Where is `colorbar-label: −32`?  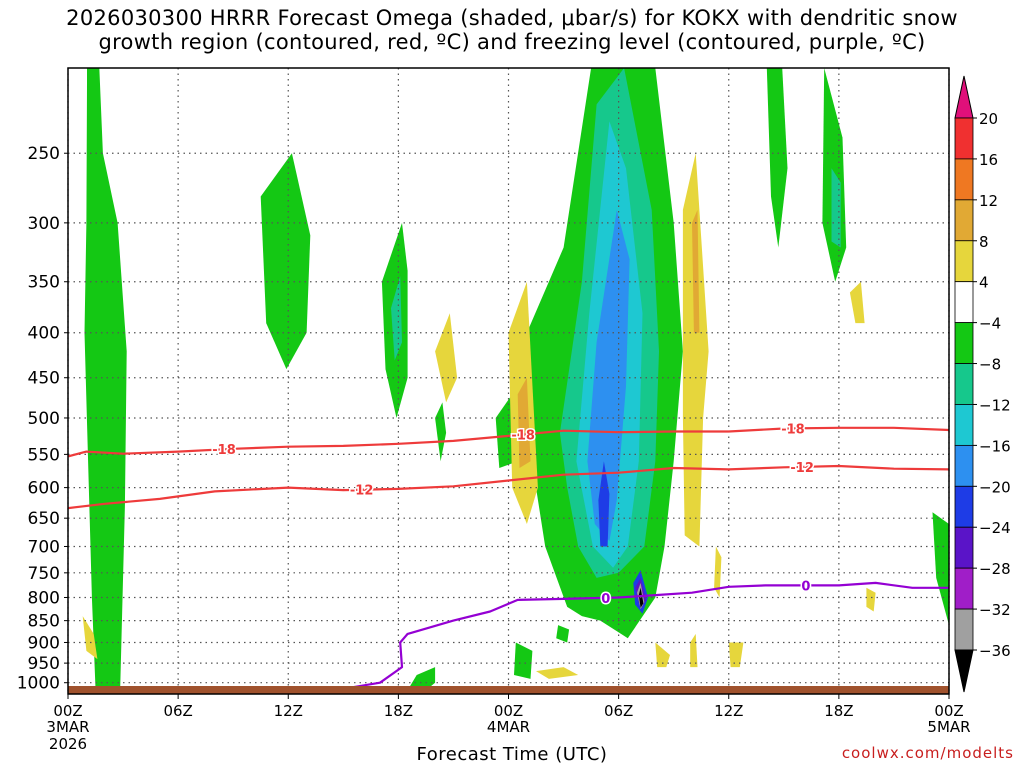 colorbar-label: −32 is located at coordinates (995, 610).